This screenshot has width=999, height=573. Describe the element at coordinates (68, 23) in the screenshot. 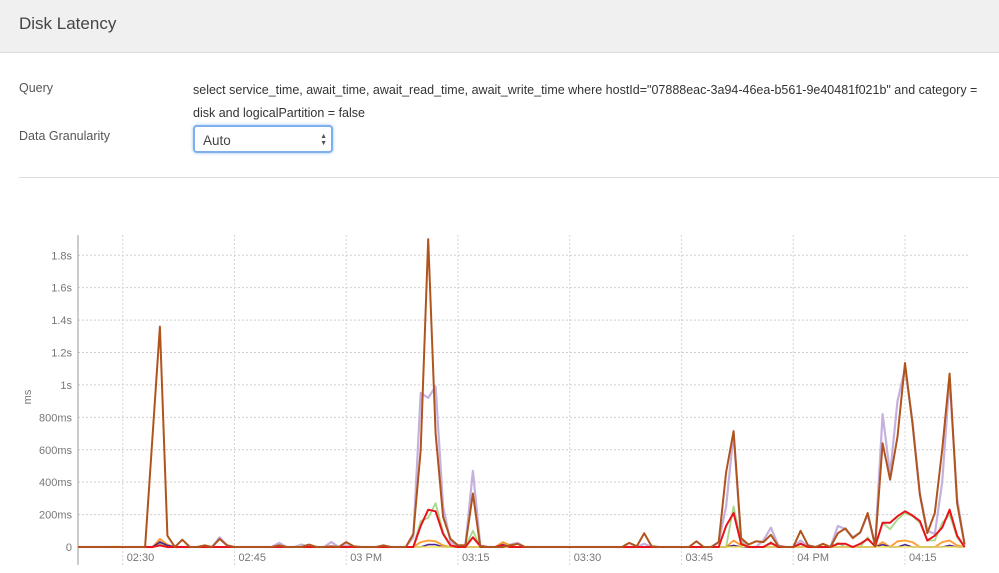

I see `page-title: Disk Latency` at that location.